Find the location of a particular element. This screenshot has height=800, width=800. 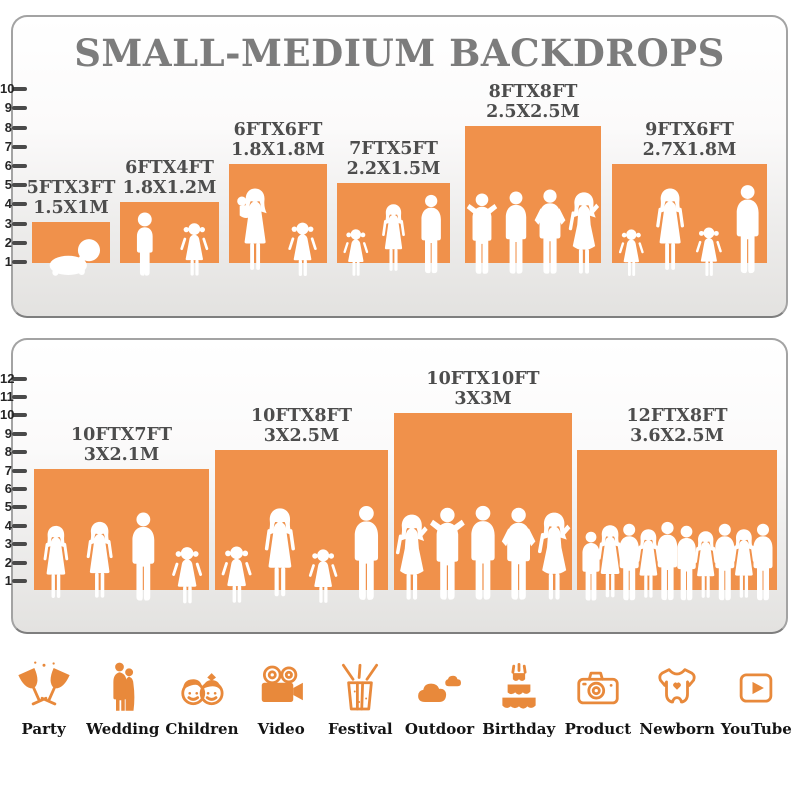

size-meters: 3X2.5M is located at coordinates (301, 436).